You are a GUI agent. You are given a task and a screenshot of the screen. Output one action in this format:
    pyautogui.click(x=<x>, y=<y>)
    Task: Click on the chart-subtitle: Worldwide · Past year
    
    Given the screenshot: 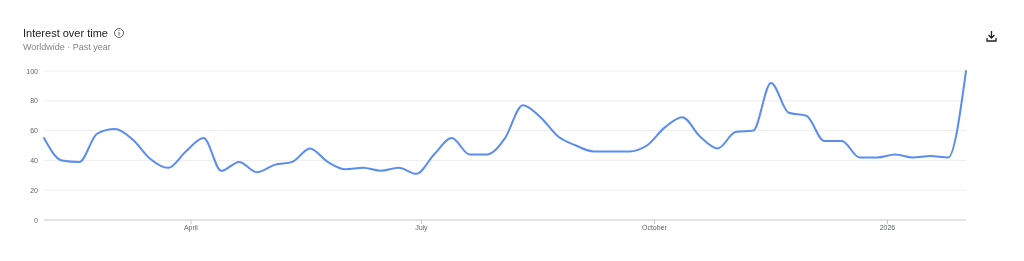 What is the action you would take?
    pyautogui.click(x=67, y=47)
    